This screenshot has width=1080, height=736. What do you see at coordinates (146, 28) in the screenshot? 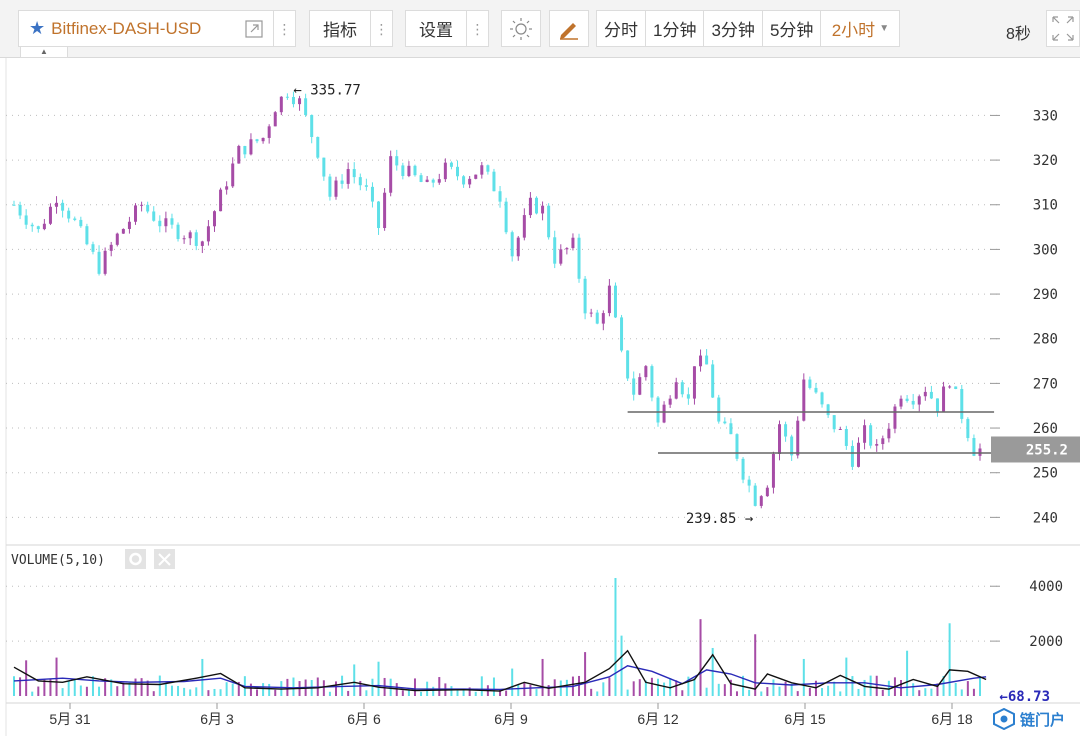
I see `symbol-selector: ★ Bitfinex-DASH-USD` at bounding box center [146, 28].